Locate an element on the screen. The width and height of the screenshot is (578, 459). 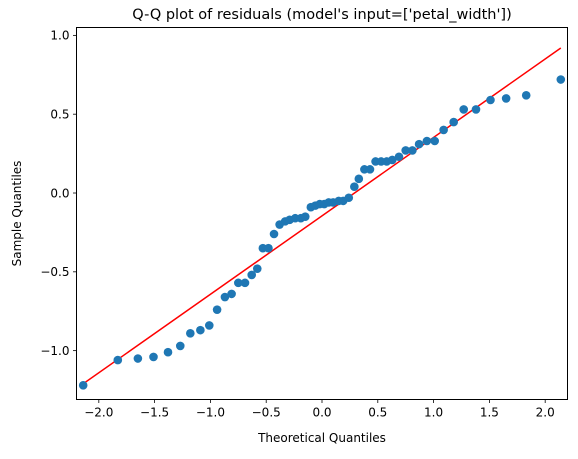
x-tick-label: −2.0 is located at coordinates (98, 413).